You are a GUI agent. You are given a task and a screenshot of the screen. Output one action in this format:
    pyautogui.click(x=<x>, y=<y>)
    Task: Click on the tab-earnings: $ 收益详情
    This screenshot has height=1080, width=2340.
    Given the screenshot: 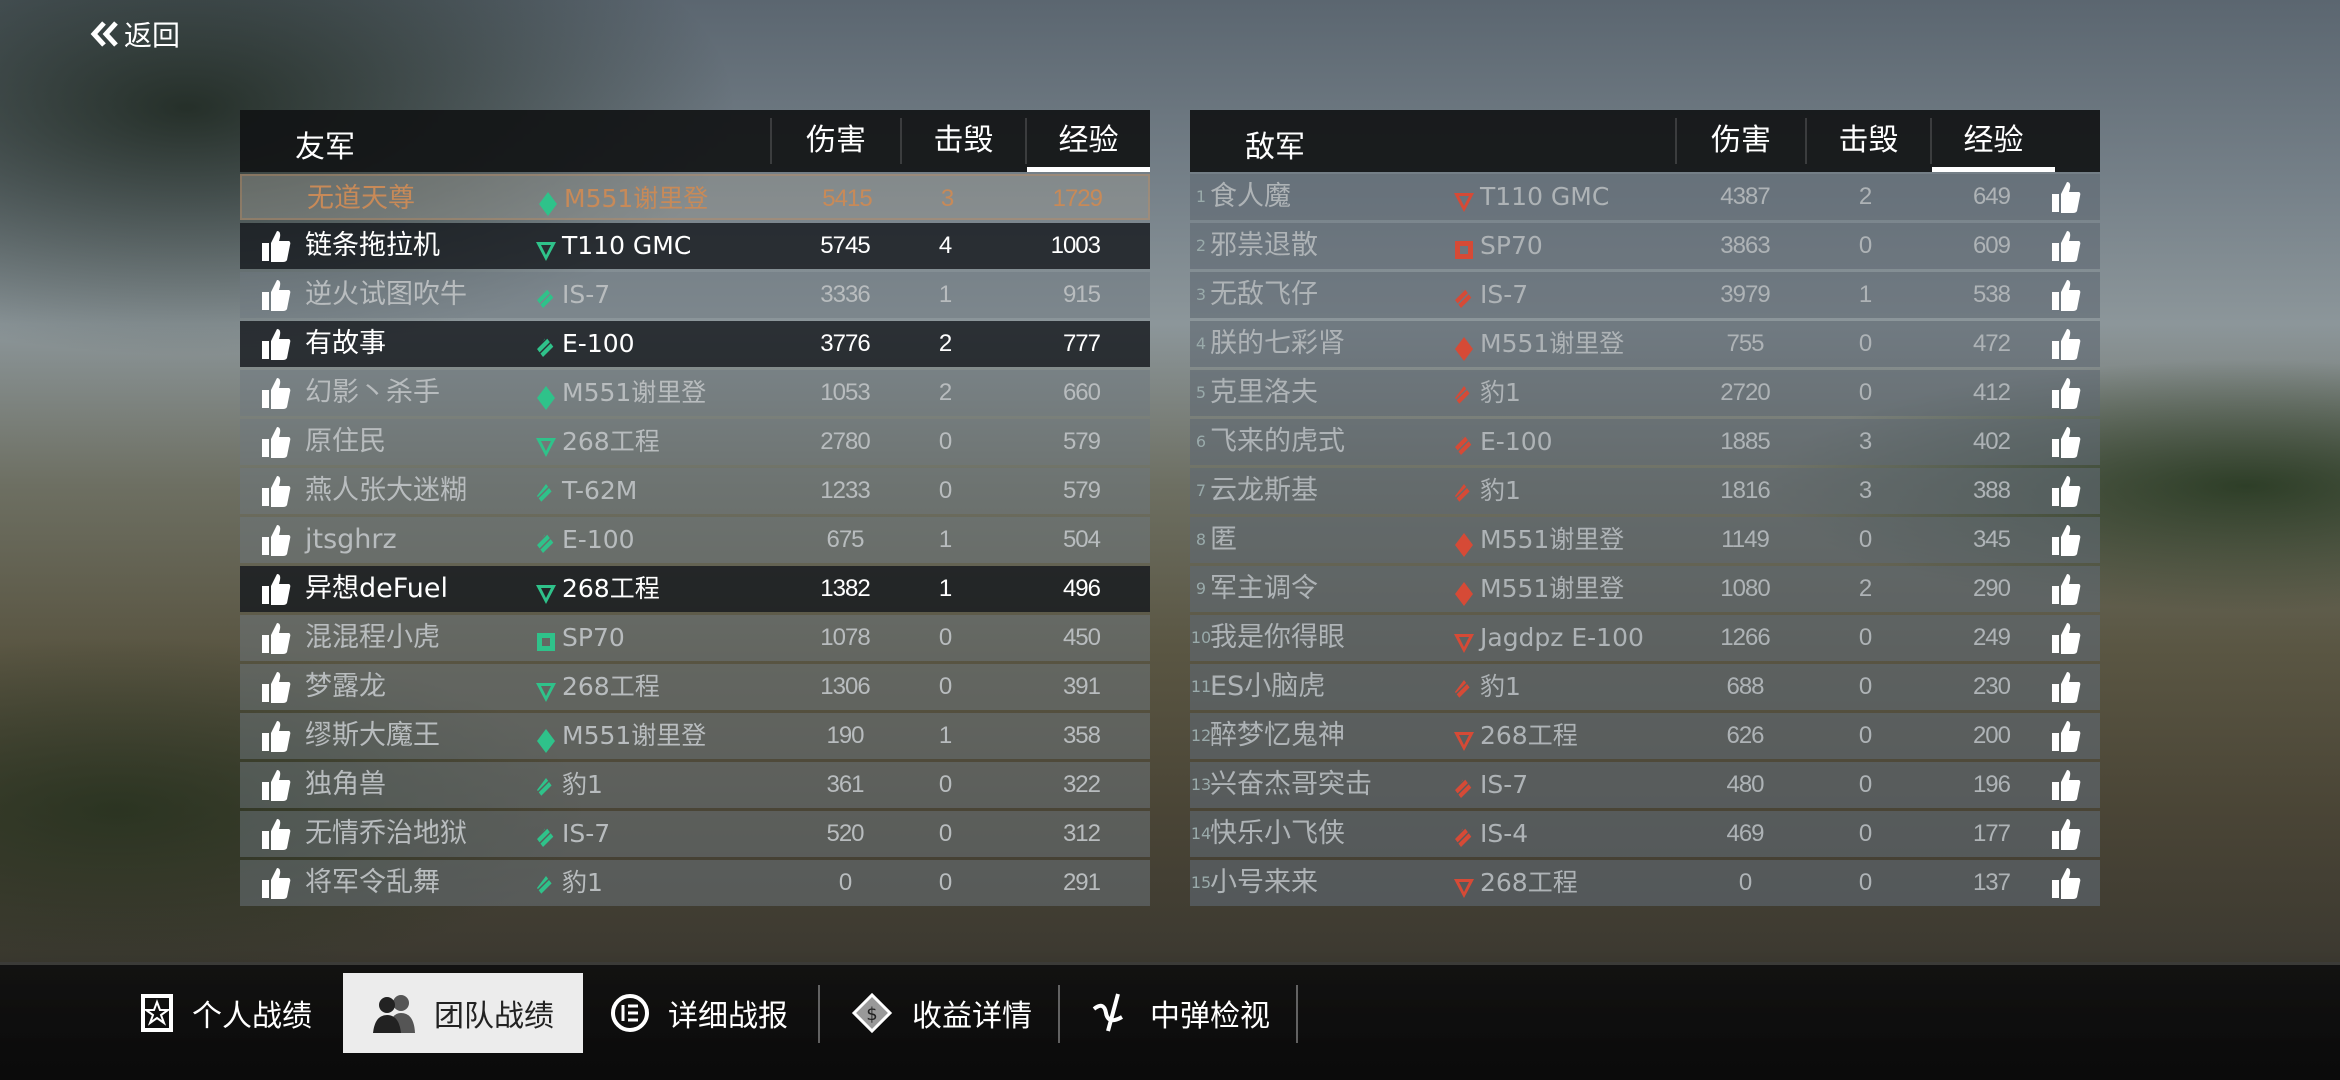 What is the action you would take?
    pyautogui.click(x=950, y=1013)
    